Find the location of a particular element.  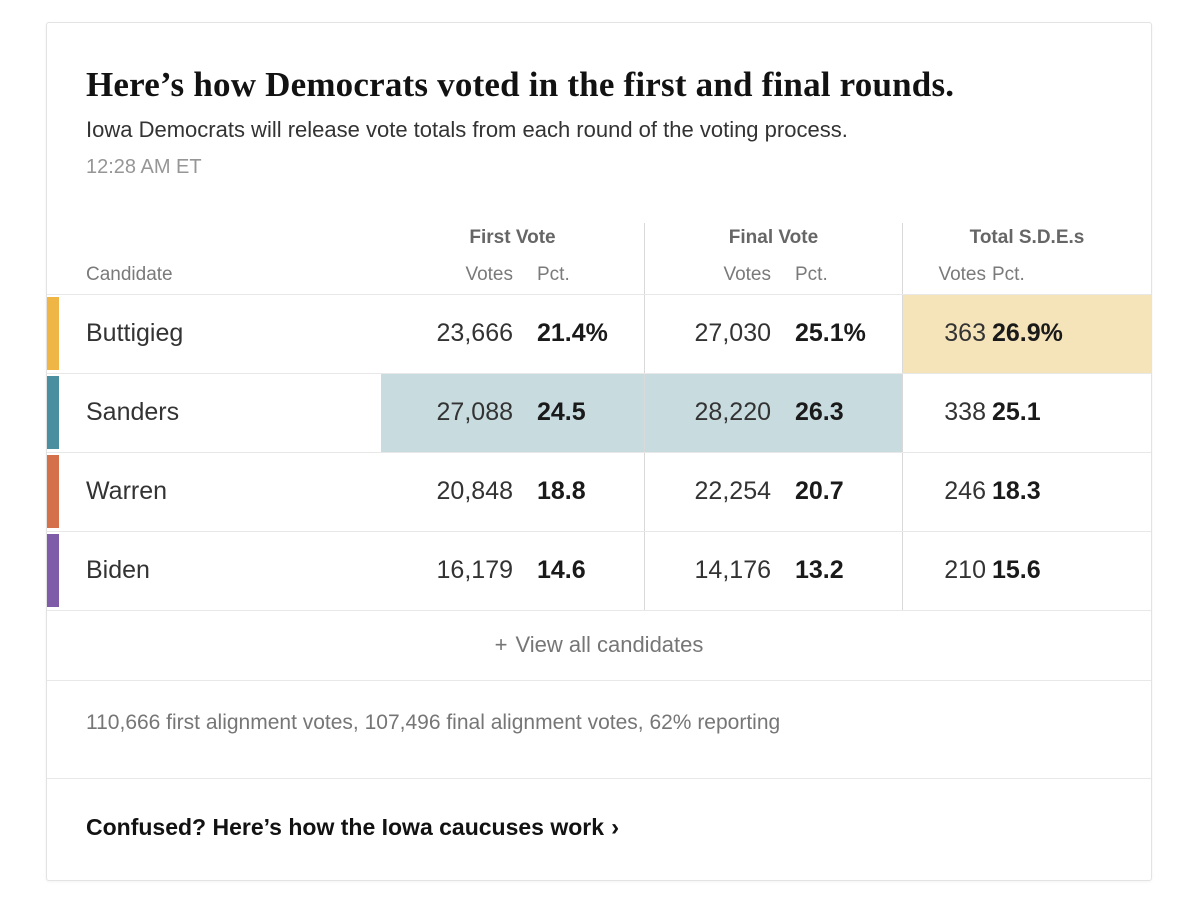

total-sde-cell: 246 18.3 is located at coordinates (1026, 491).